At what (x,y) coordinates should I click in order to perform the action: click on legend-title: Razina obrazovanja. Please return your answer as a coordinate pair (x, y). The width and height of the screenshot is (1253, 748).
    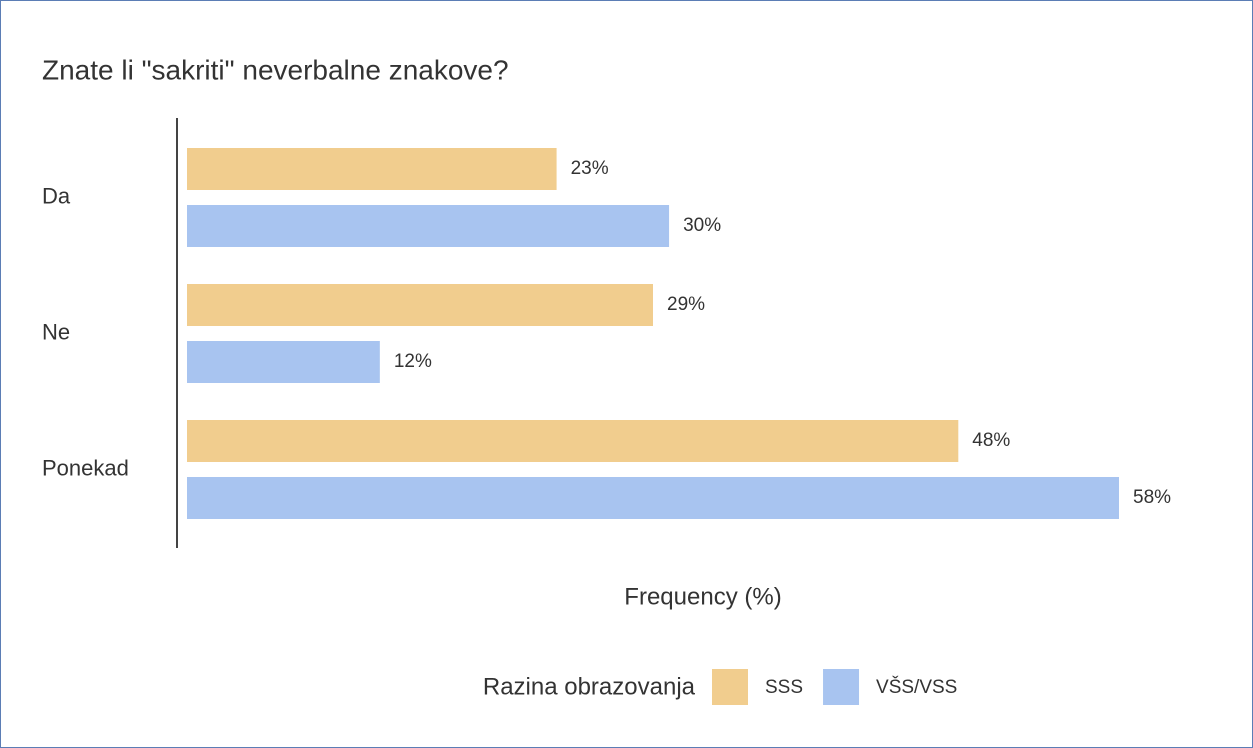
    Looking at the image, I should click on (589, 686).